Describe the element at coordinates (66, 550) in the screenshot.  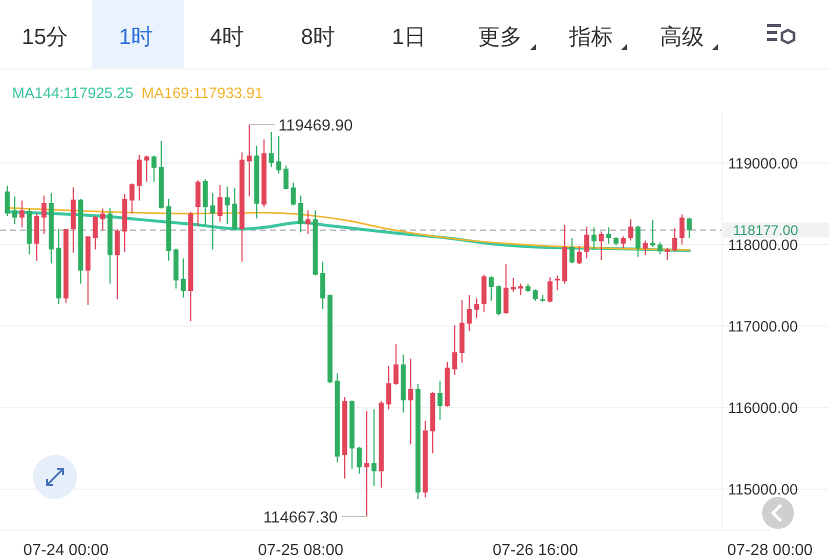
I see `x-tick-label: 07-24 00:00` at that location.